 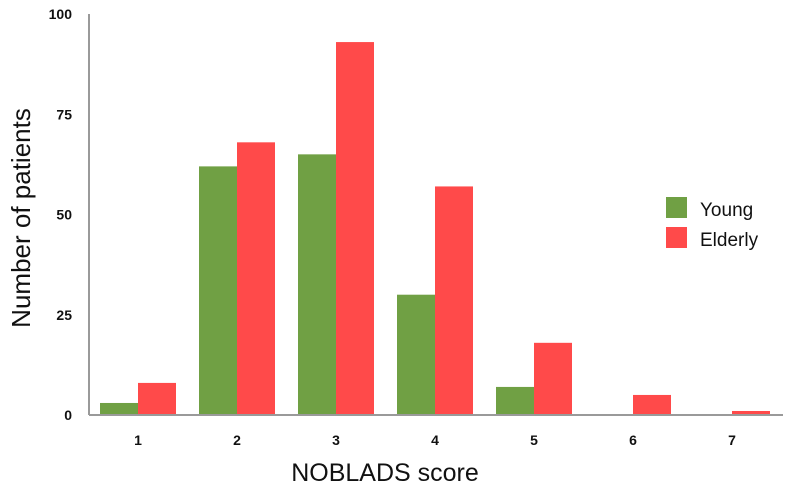 What do you see at coordinates (726, 210) in the screenshot?
I see `legend-label-young: Young` at bounding box center [726, 210].